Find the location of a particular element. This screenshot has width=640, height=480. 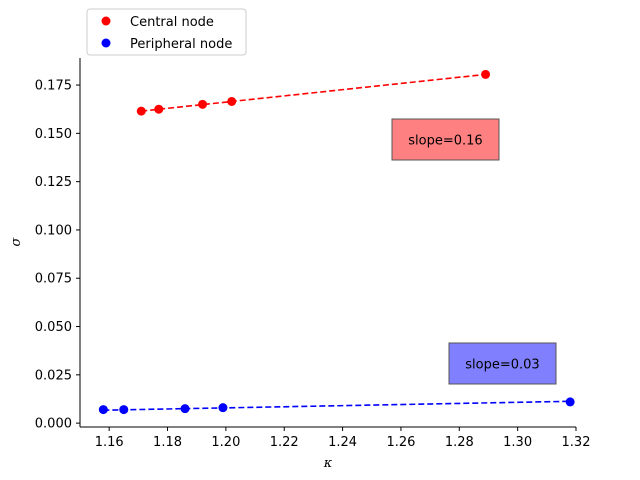

x-tick-label: 1.30 is located at coordinates (517, 442).